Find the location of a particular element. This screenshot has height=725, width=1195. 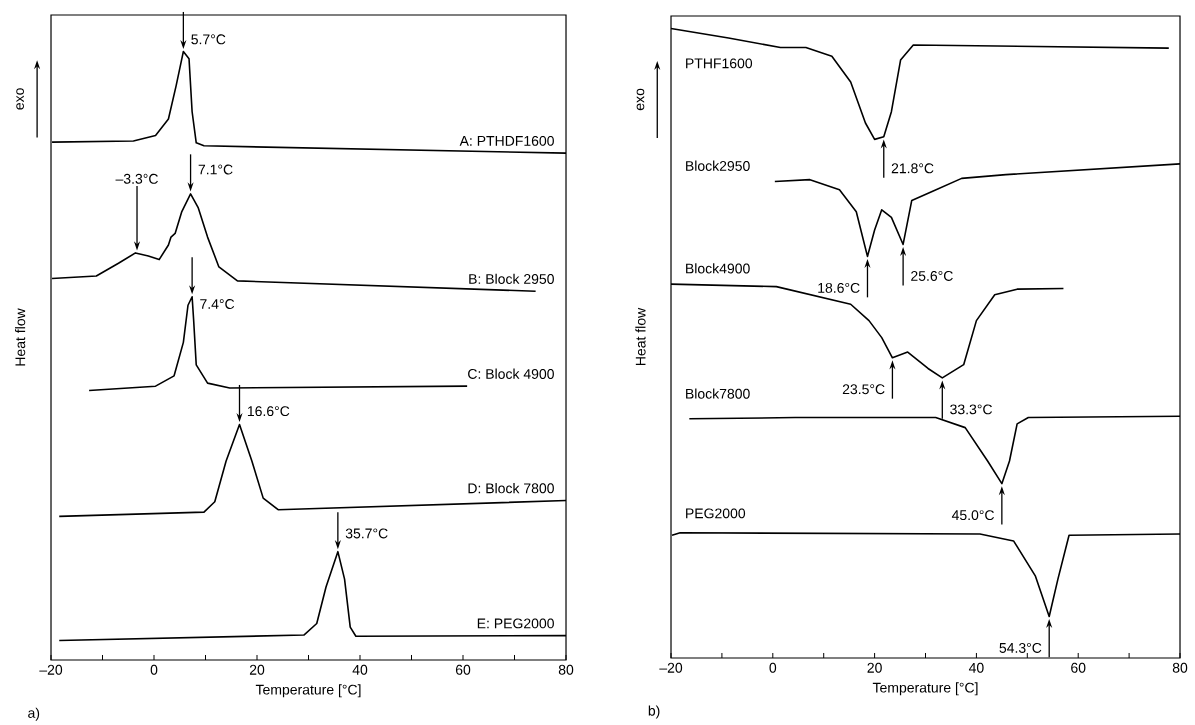

series-label: D: Block 7800 is located at coordinates (511, 488).